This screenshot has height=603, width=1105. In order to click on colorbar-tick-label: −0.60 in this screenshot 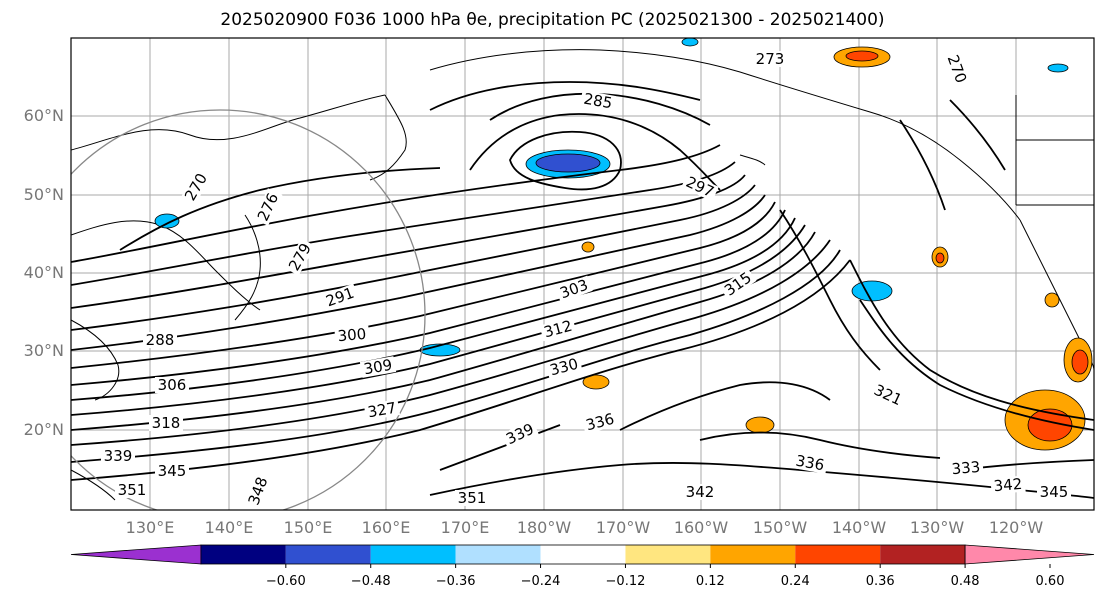, I will do `click(285, 581)`.